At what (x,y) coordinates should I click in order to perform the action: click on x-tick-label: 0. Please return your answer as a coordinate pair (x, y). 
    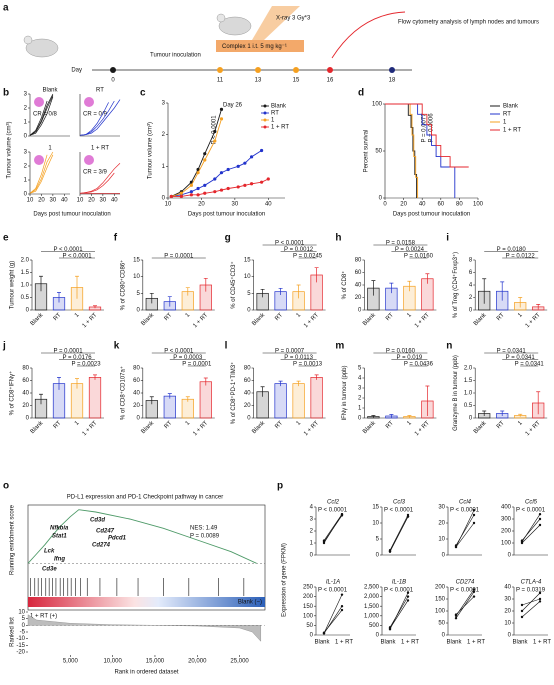
    Looking at the image, I should click on (385, 205).